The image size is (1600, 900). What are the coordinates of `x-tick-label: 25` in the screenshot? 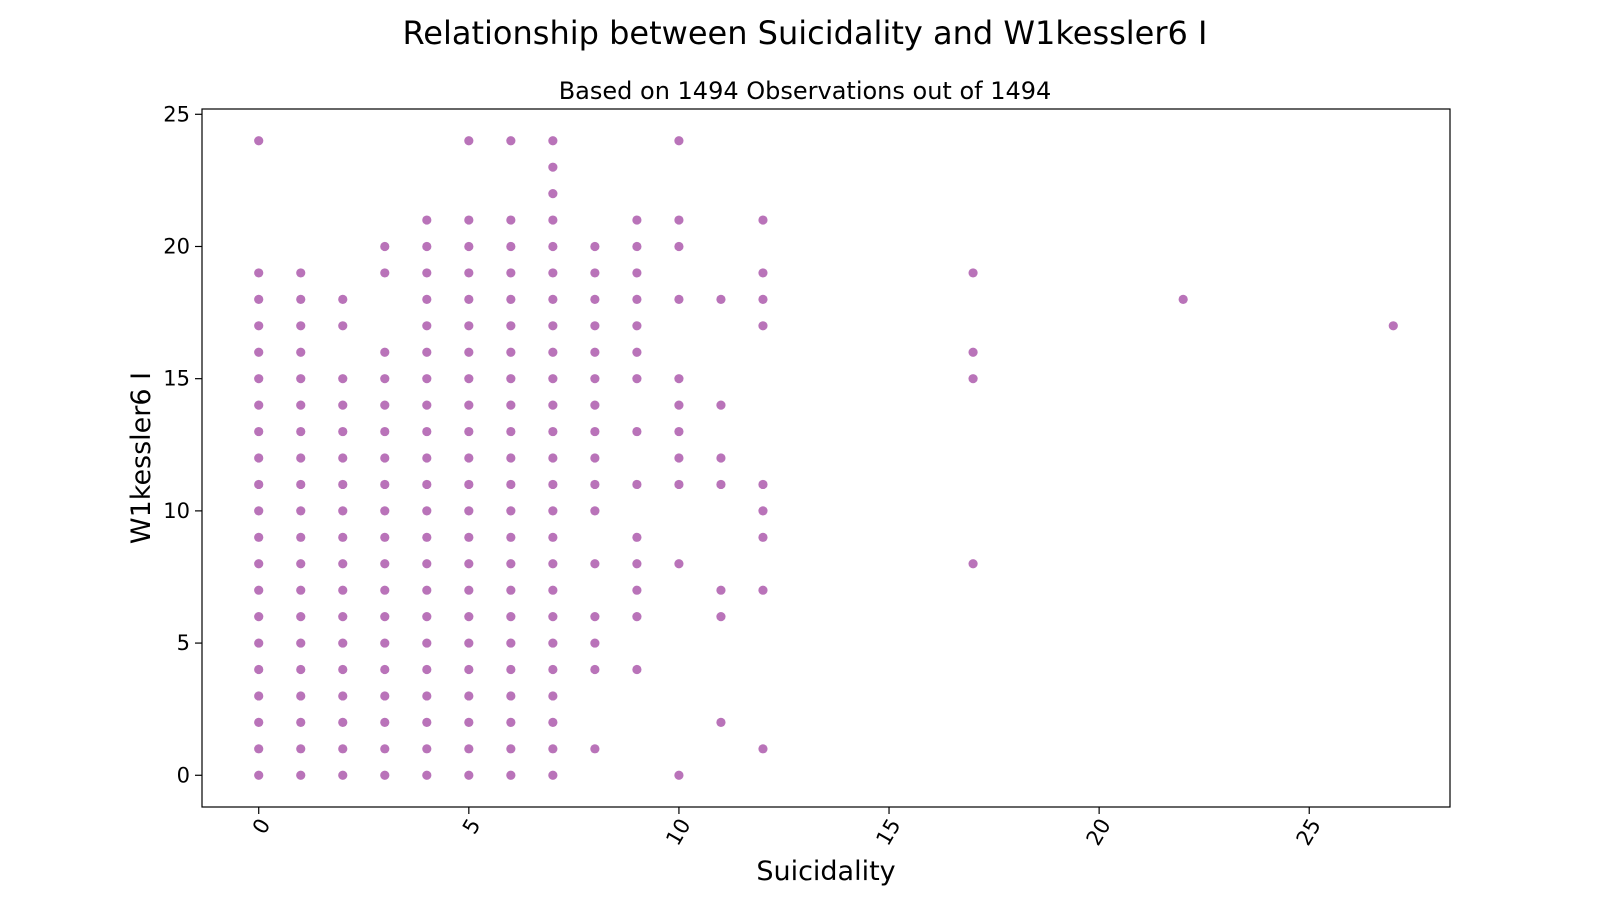 It's located at (1309, 832).